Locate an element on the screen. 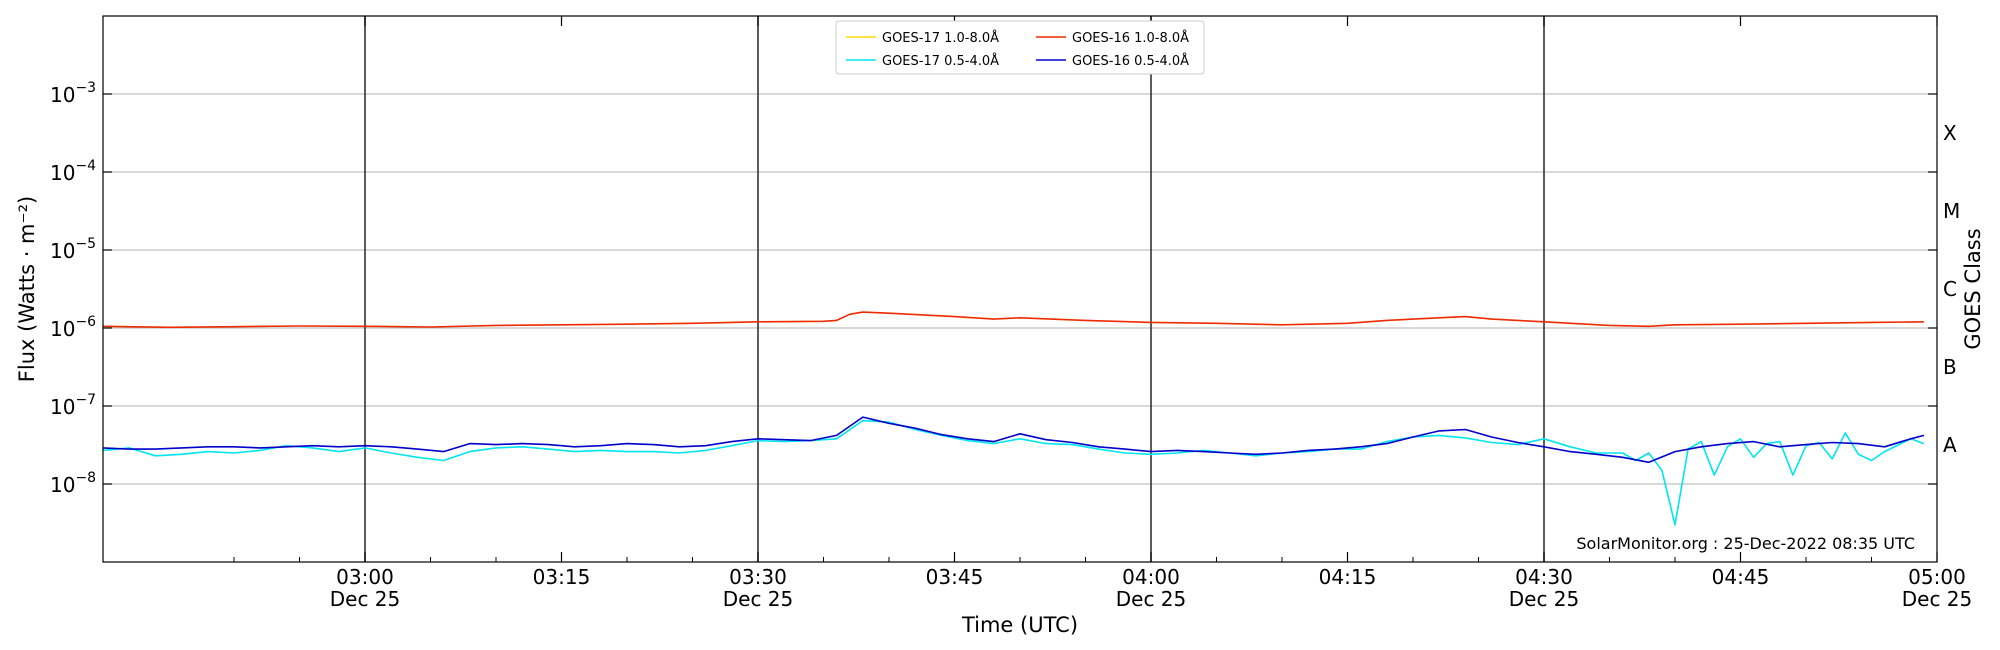 The height and width of the screenshot is (650, 2000). legend-label: GOES-16 0.5-4.0Å is located at coordinates (1130, 61).